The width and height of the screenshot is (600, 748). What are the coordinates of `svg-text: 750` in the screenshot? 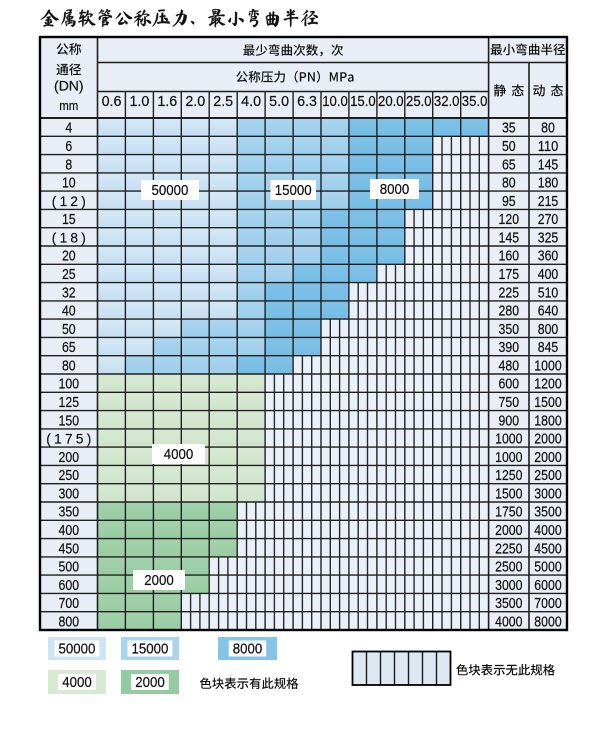 It's located at (509, 403).